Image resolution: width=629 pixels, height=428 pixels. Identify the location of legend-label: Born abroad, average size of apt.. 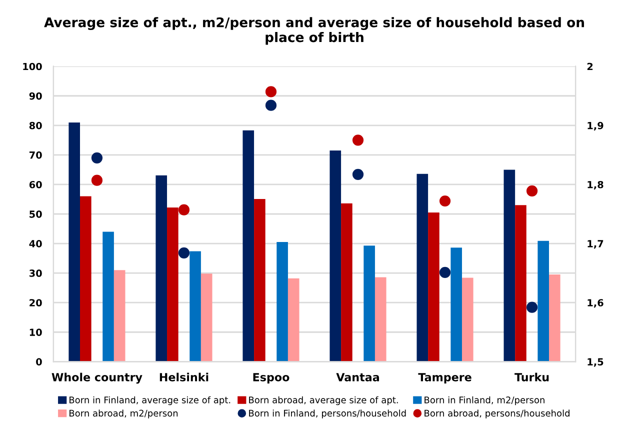
(323, 401).